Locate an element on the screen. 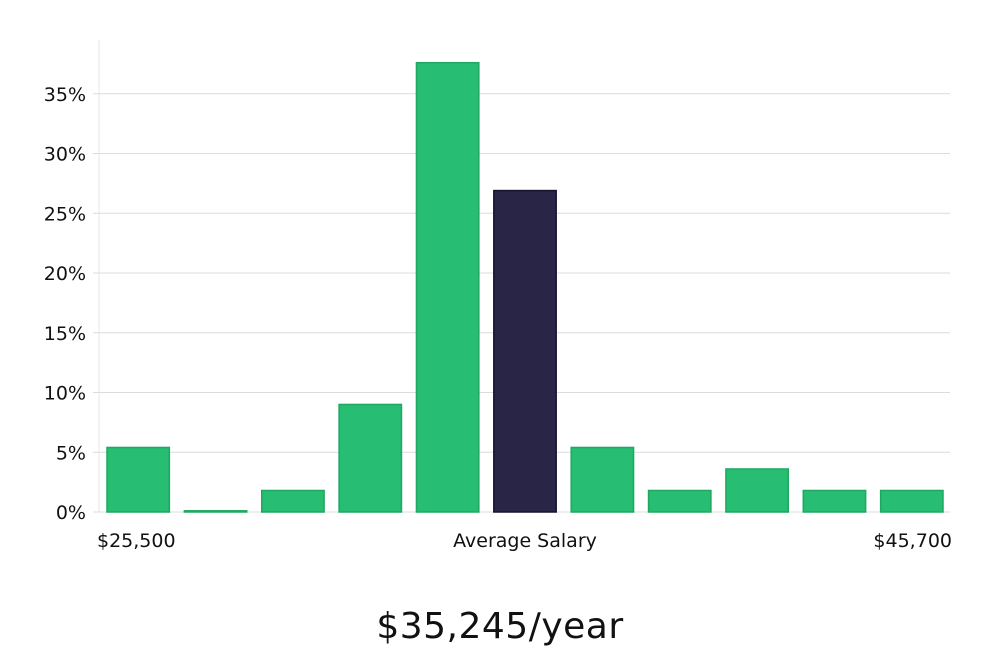 The width and height of the screenshot is (1000, 660). average-salary-headline: $35,245/year is located at coordinates (500, 626).